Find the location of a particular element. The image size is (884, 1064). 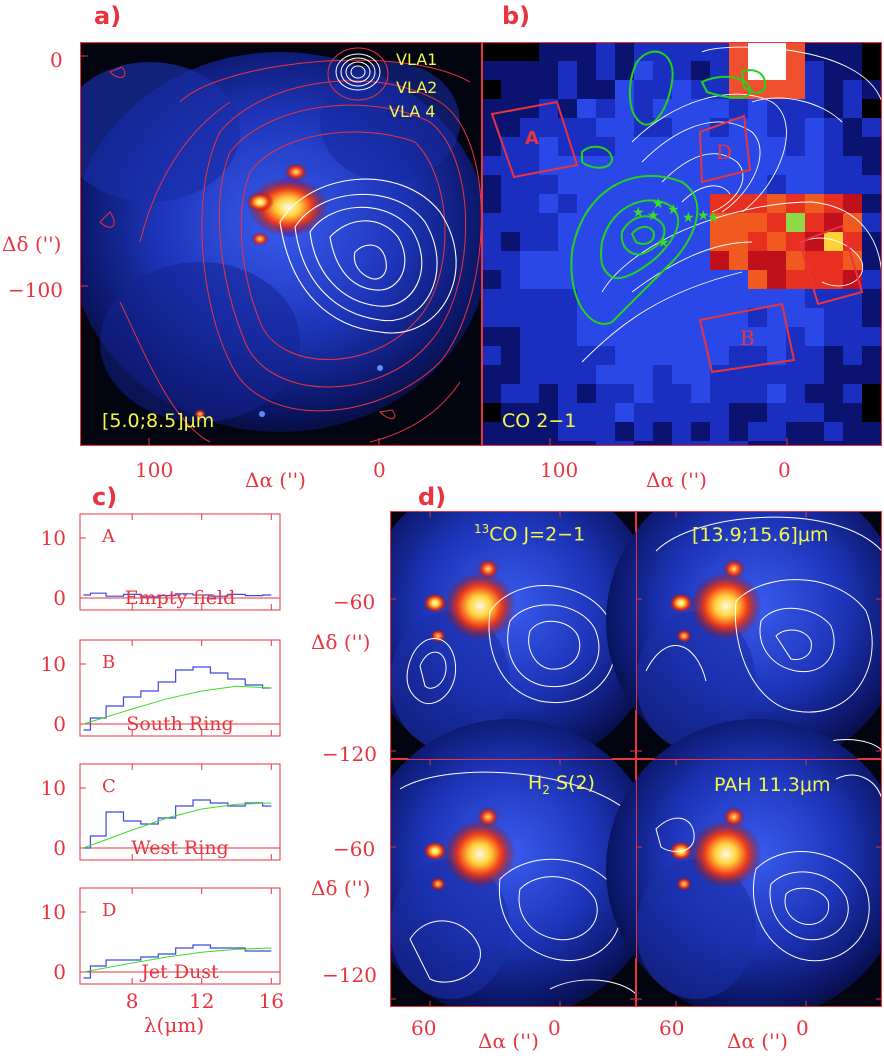

panel-a-ytick-minus100: −100 is located at coordinates (35, 290).